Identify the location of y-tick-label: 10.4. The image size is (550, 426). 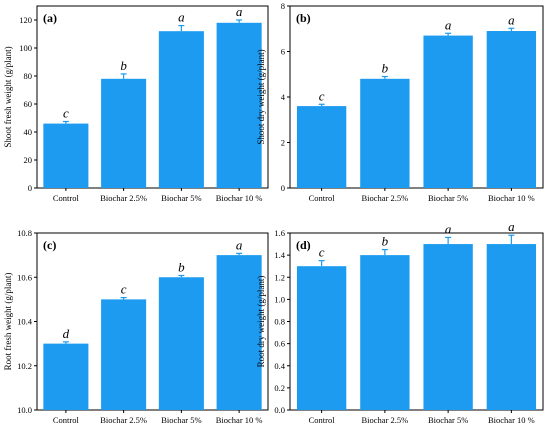
(25, 322).